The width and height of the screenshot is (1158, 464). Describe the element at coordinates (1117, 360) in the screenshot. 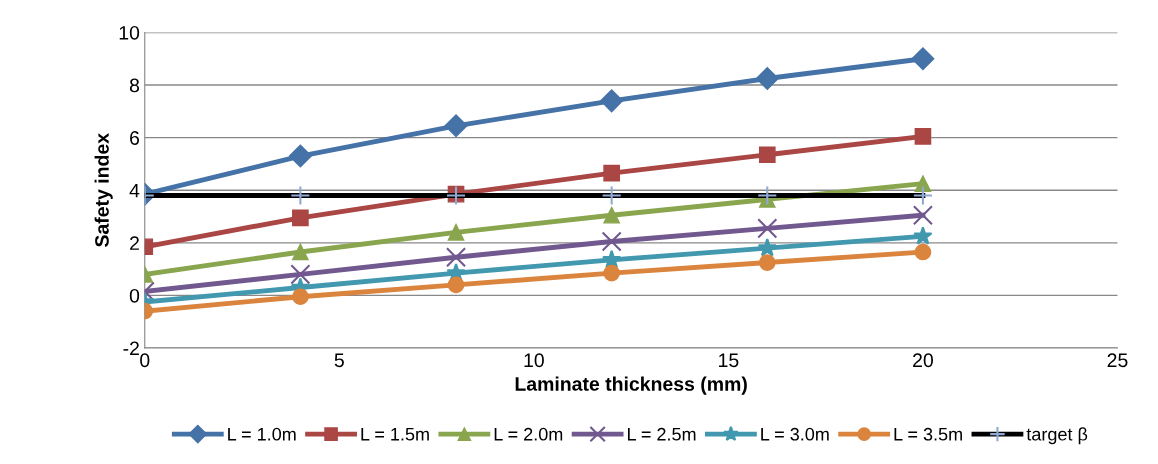

I see `x-tick-label: 25` at that location.